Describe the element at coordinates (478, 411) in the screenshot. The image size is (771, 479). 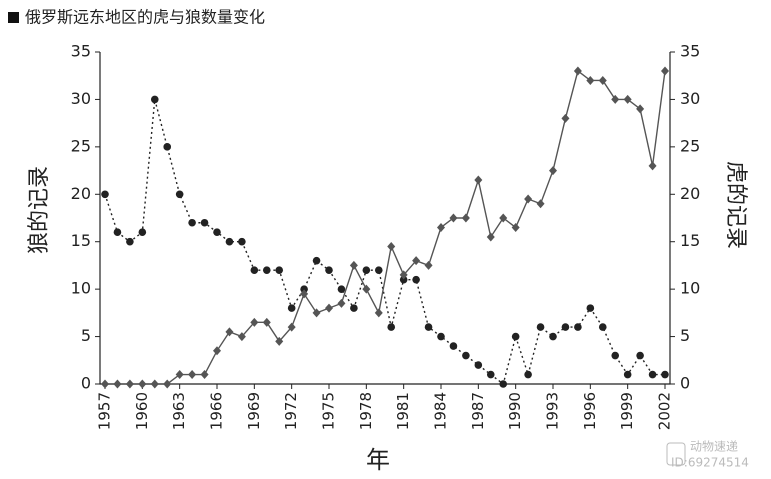
I see `x-tick-label: 1987` at that location.